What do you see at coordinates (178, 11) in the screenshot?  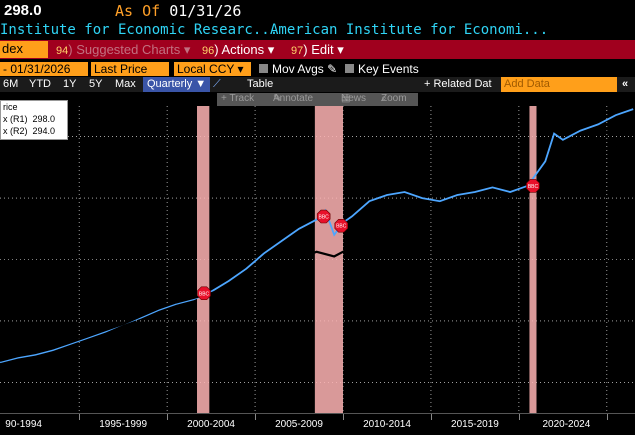 I see `as-of-date: As Of 01/31/26` at bounding box center [178, 11].